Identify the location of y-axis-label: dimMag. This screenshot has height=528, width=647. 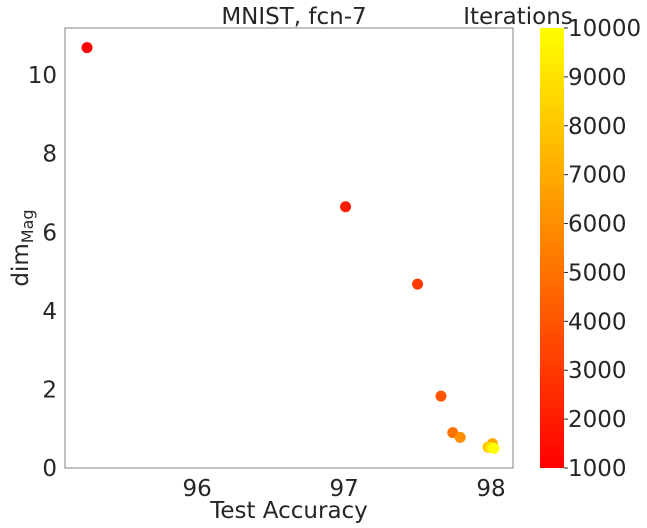
(22, 247).